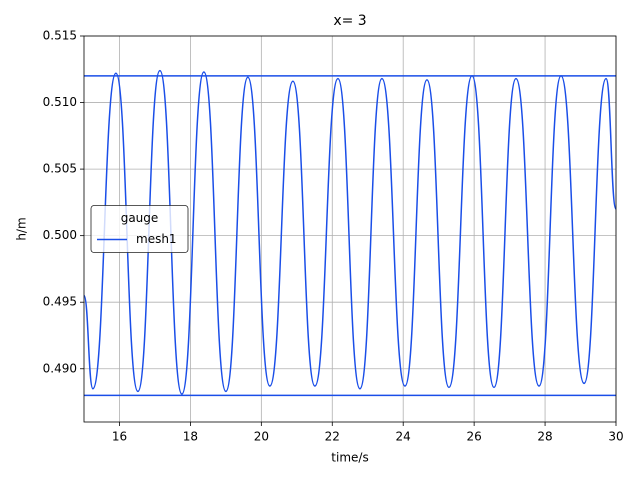 This screenshot has width=640, height=484. I want to click on legend-box, so click(139, 229).